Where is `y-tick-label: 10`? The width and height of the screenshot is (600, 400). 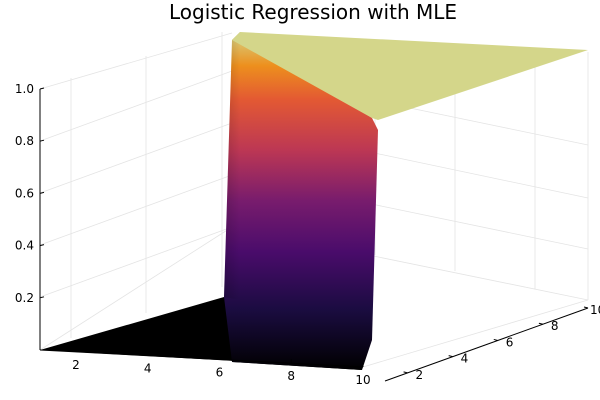
y-tick-label: 10 is located at coordinates (595, 310).